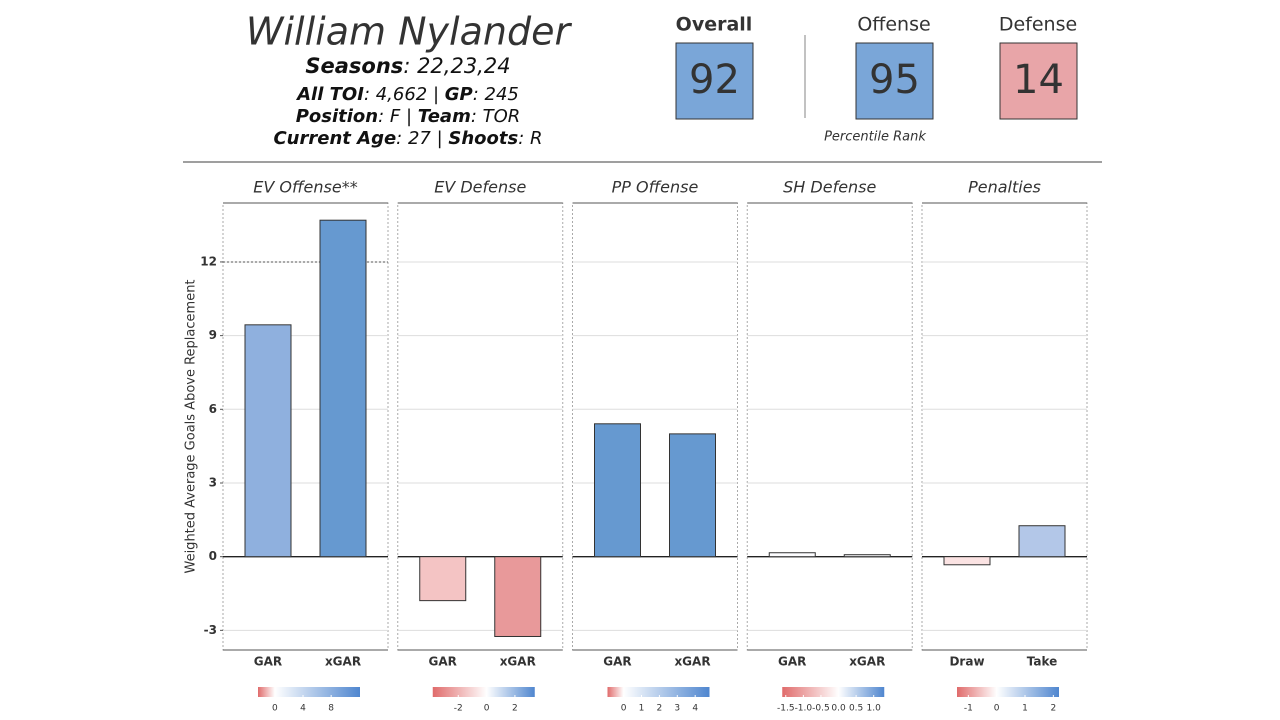 This screenshot has height=720, width=1280. Describe the element at coordinates (305, 187) in the screenshot. I see `panel-title: EV Offense**` at that location.